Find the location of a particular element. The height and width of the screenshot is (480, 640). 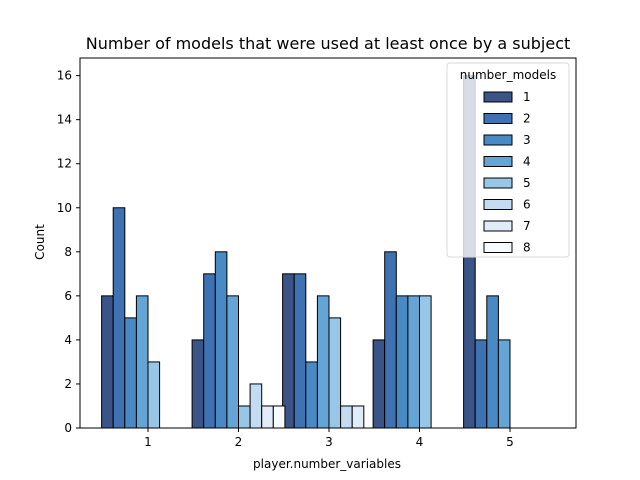

y-axis: 0 2 4 6 8 10 12 14 16 is located at coordinates (68, 252).